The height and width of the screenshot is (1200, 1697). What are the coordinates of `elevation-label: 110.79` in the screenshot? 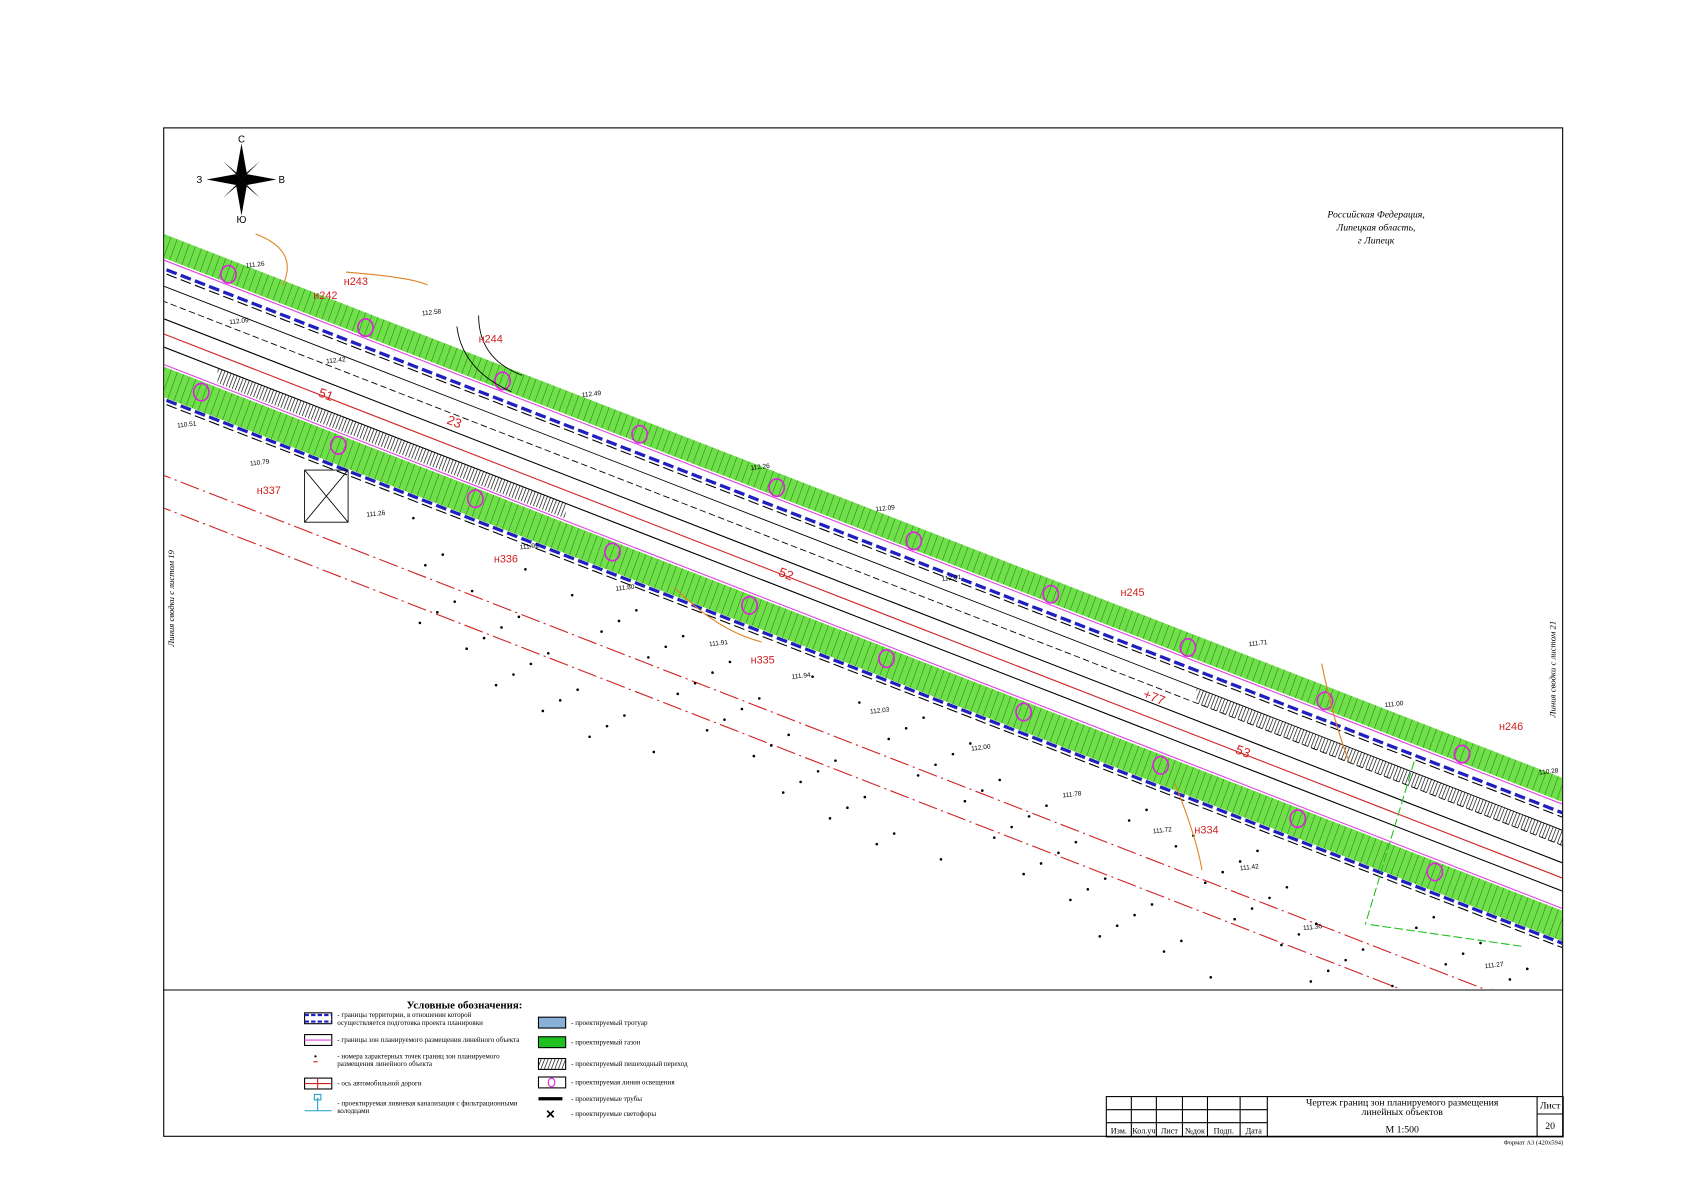 It's located at (260, 462).